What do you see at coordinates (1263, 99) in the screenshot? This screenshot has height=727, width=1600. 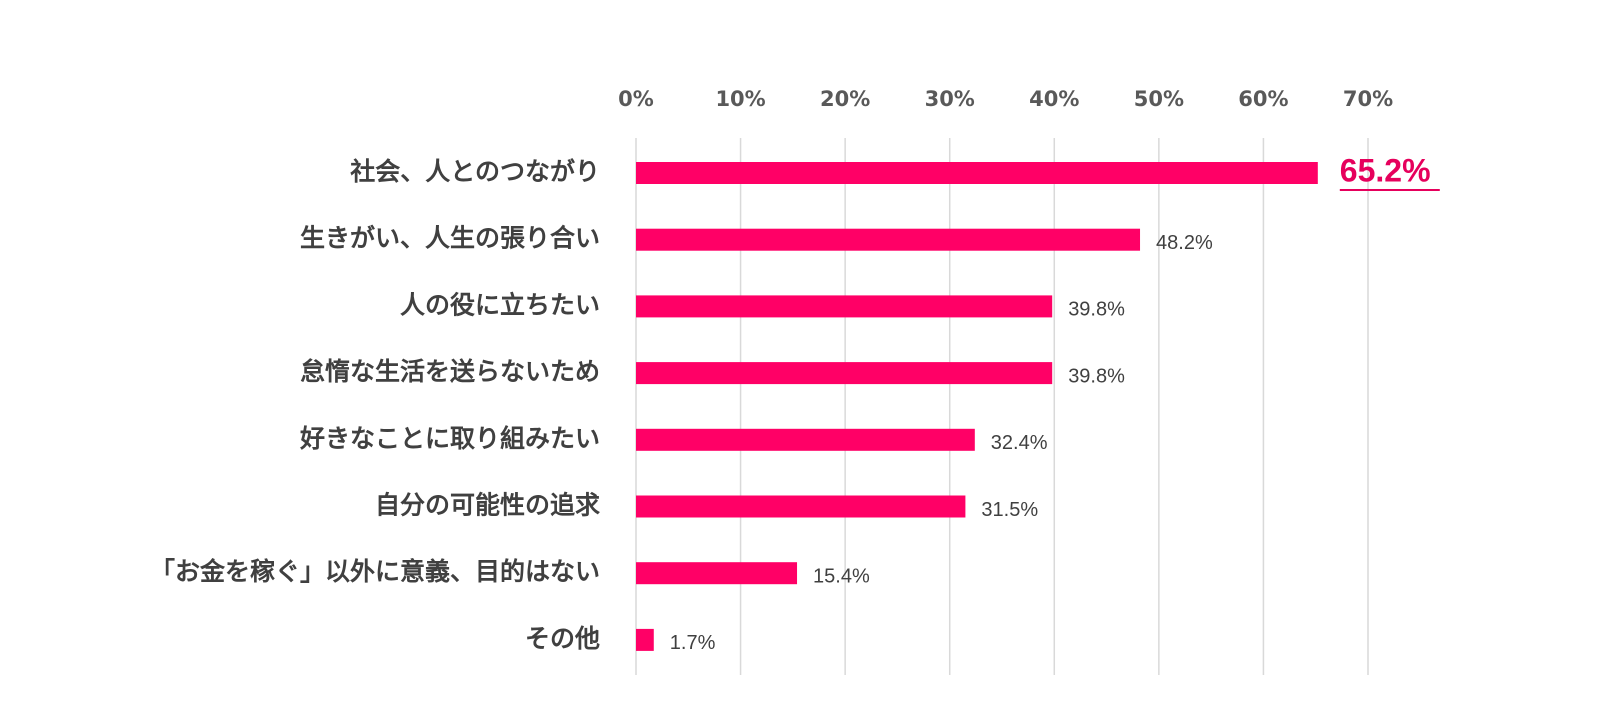 I see `x-tick-label-6: 60%` at bounding box center [1263, 99].